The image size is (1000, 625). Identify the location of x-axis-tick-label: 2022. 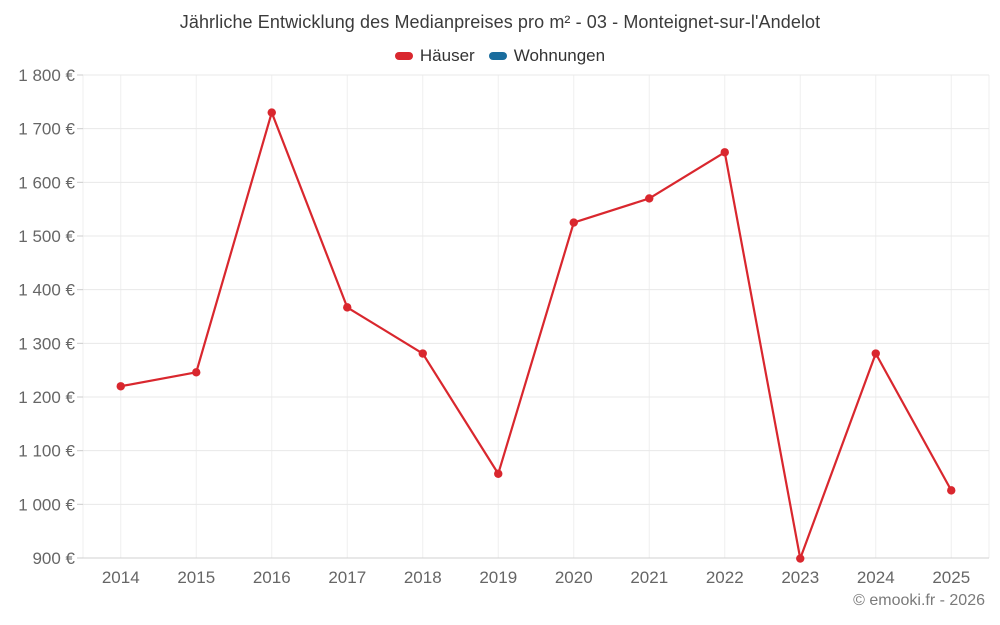
(725, 577).